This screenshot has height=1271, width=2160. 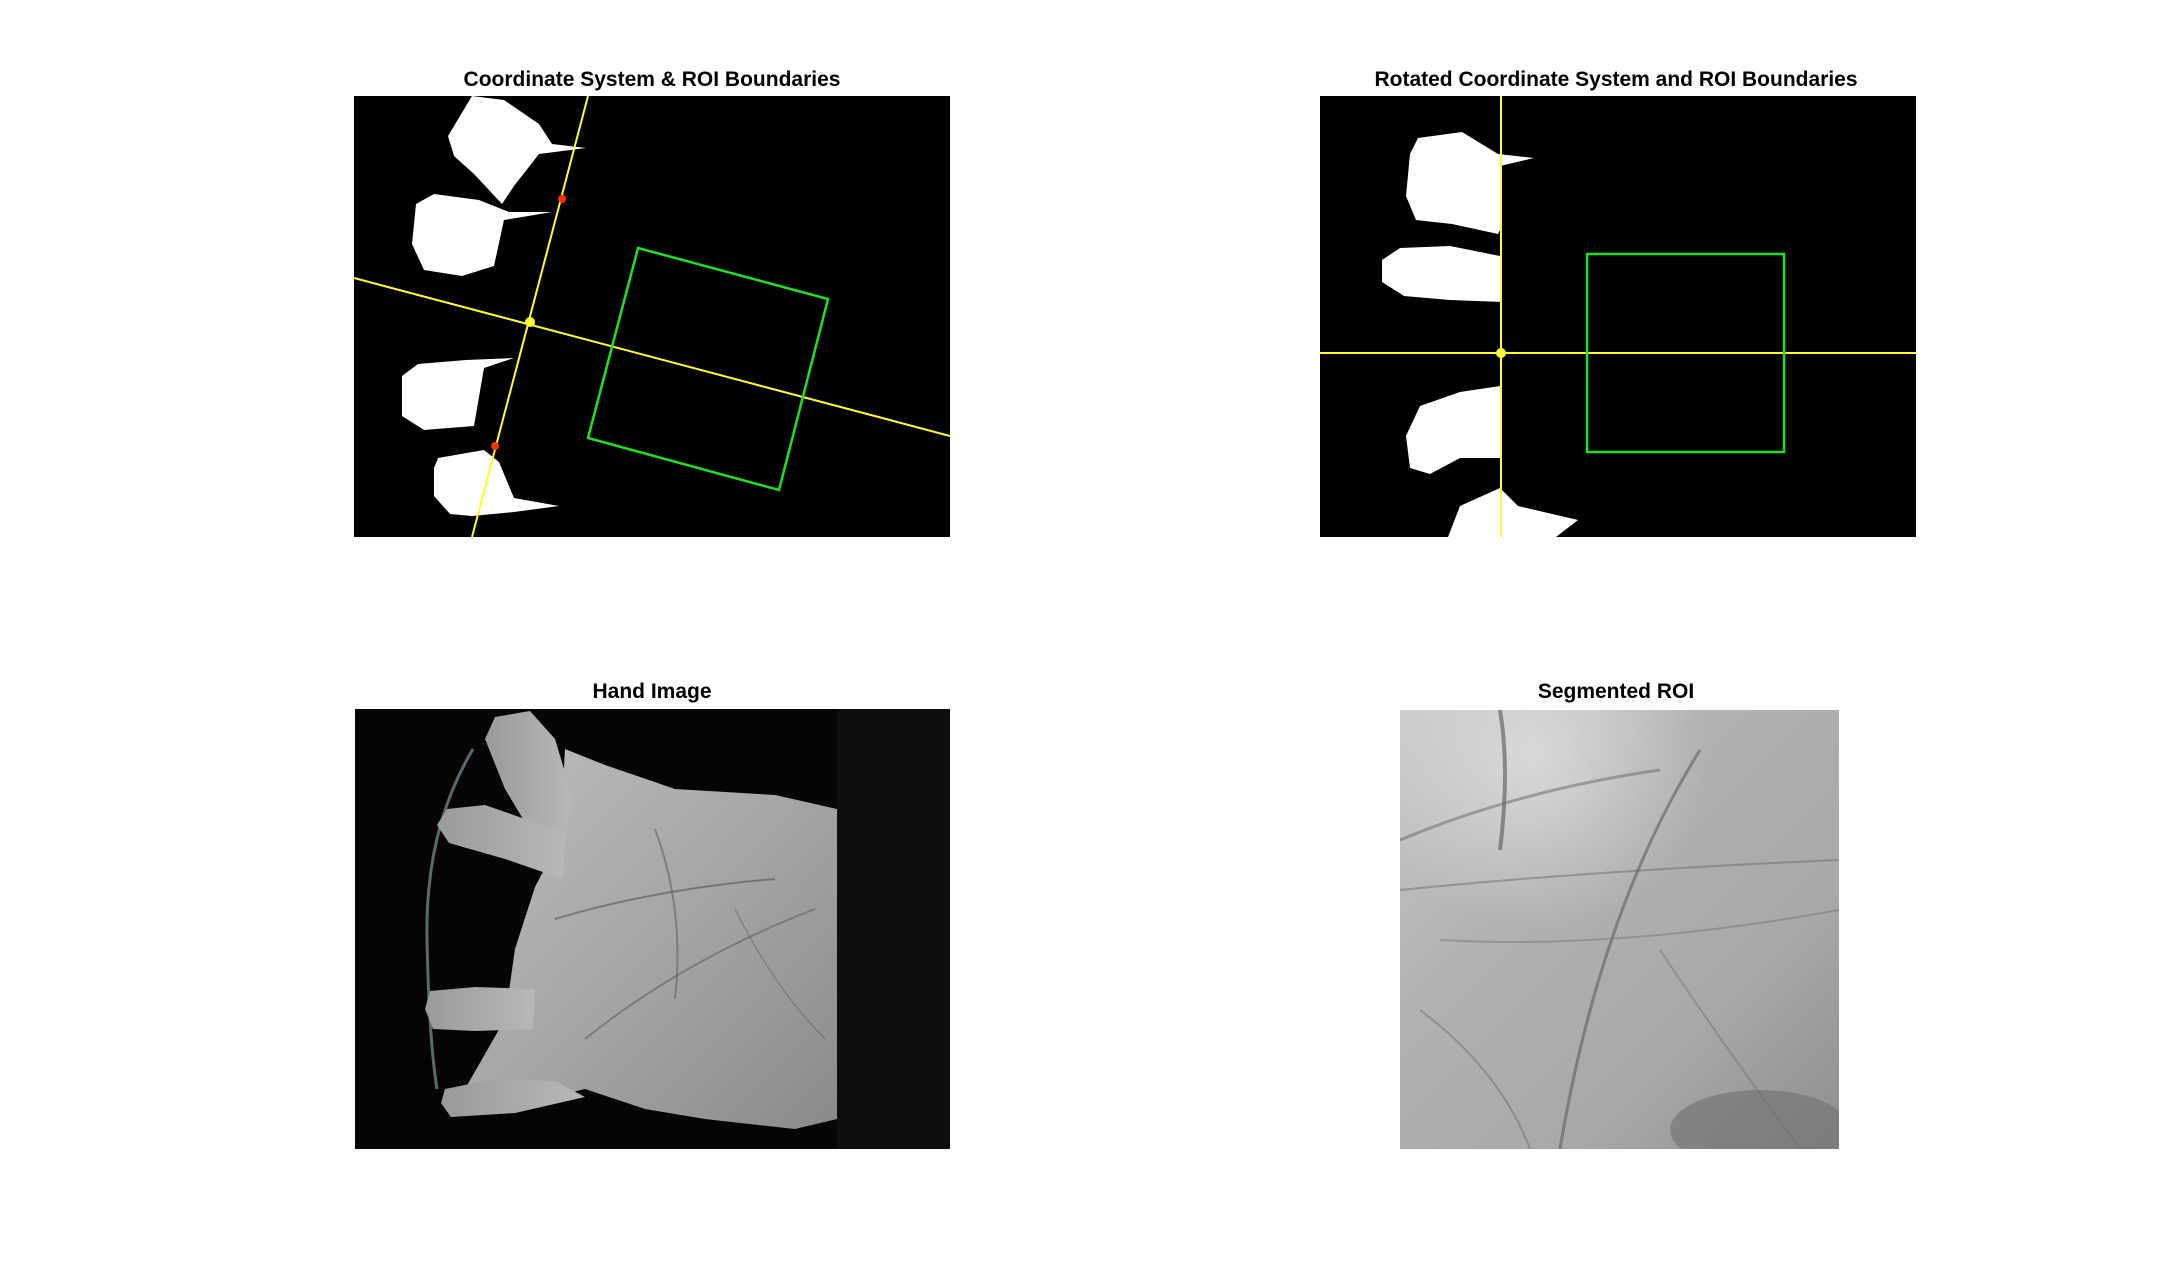 What do you see at coordinates (530, 316) in the screenshot?
I see `axis-line-finger-valleys` at bounding box center [530, 316].